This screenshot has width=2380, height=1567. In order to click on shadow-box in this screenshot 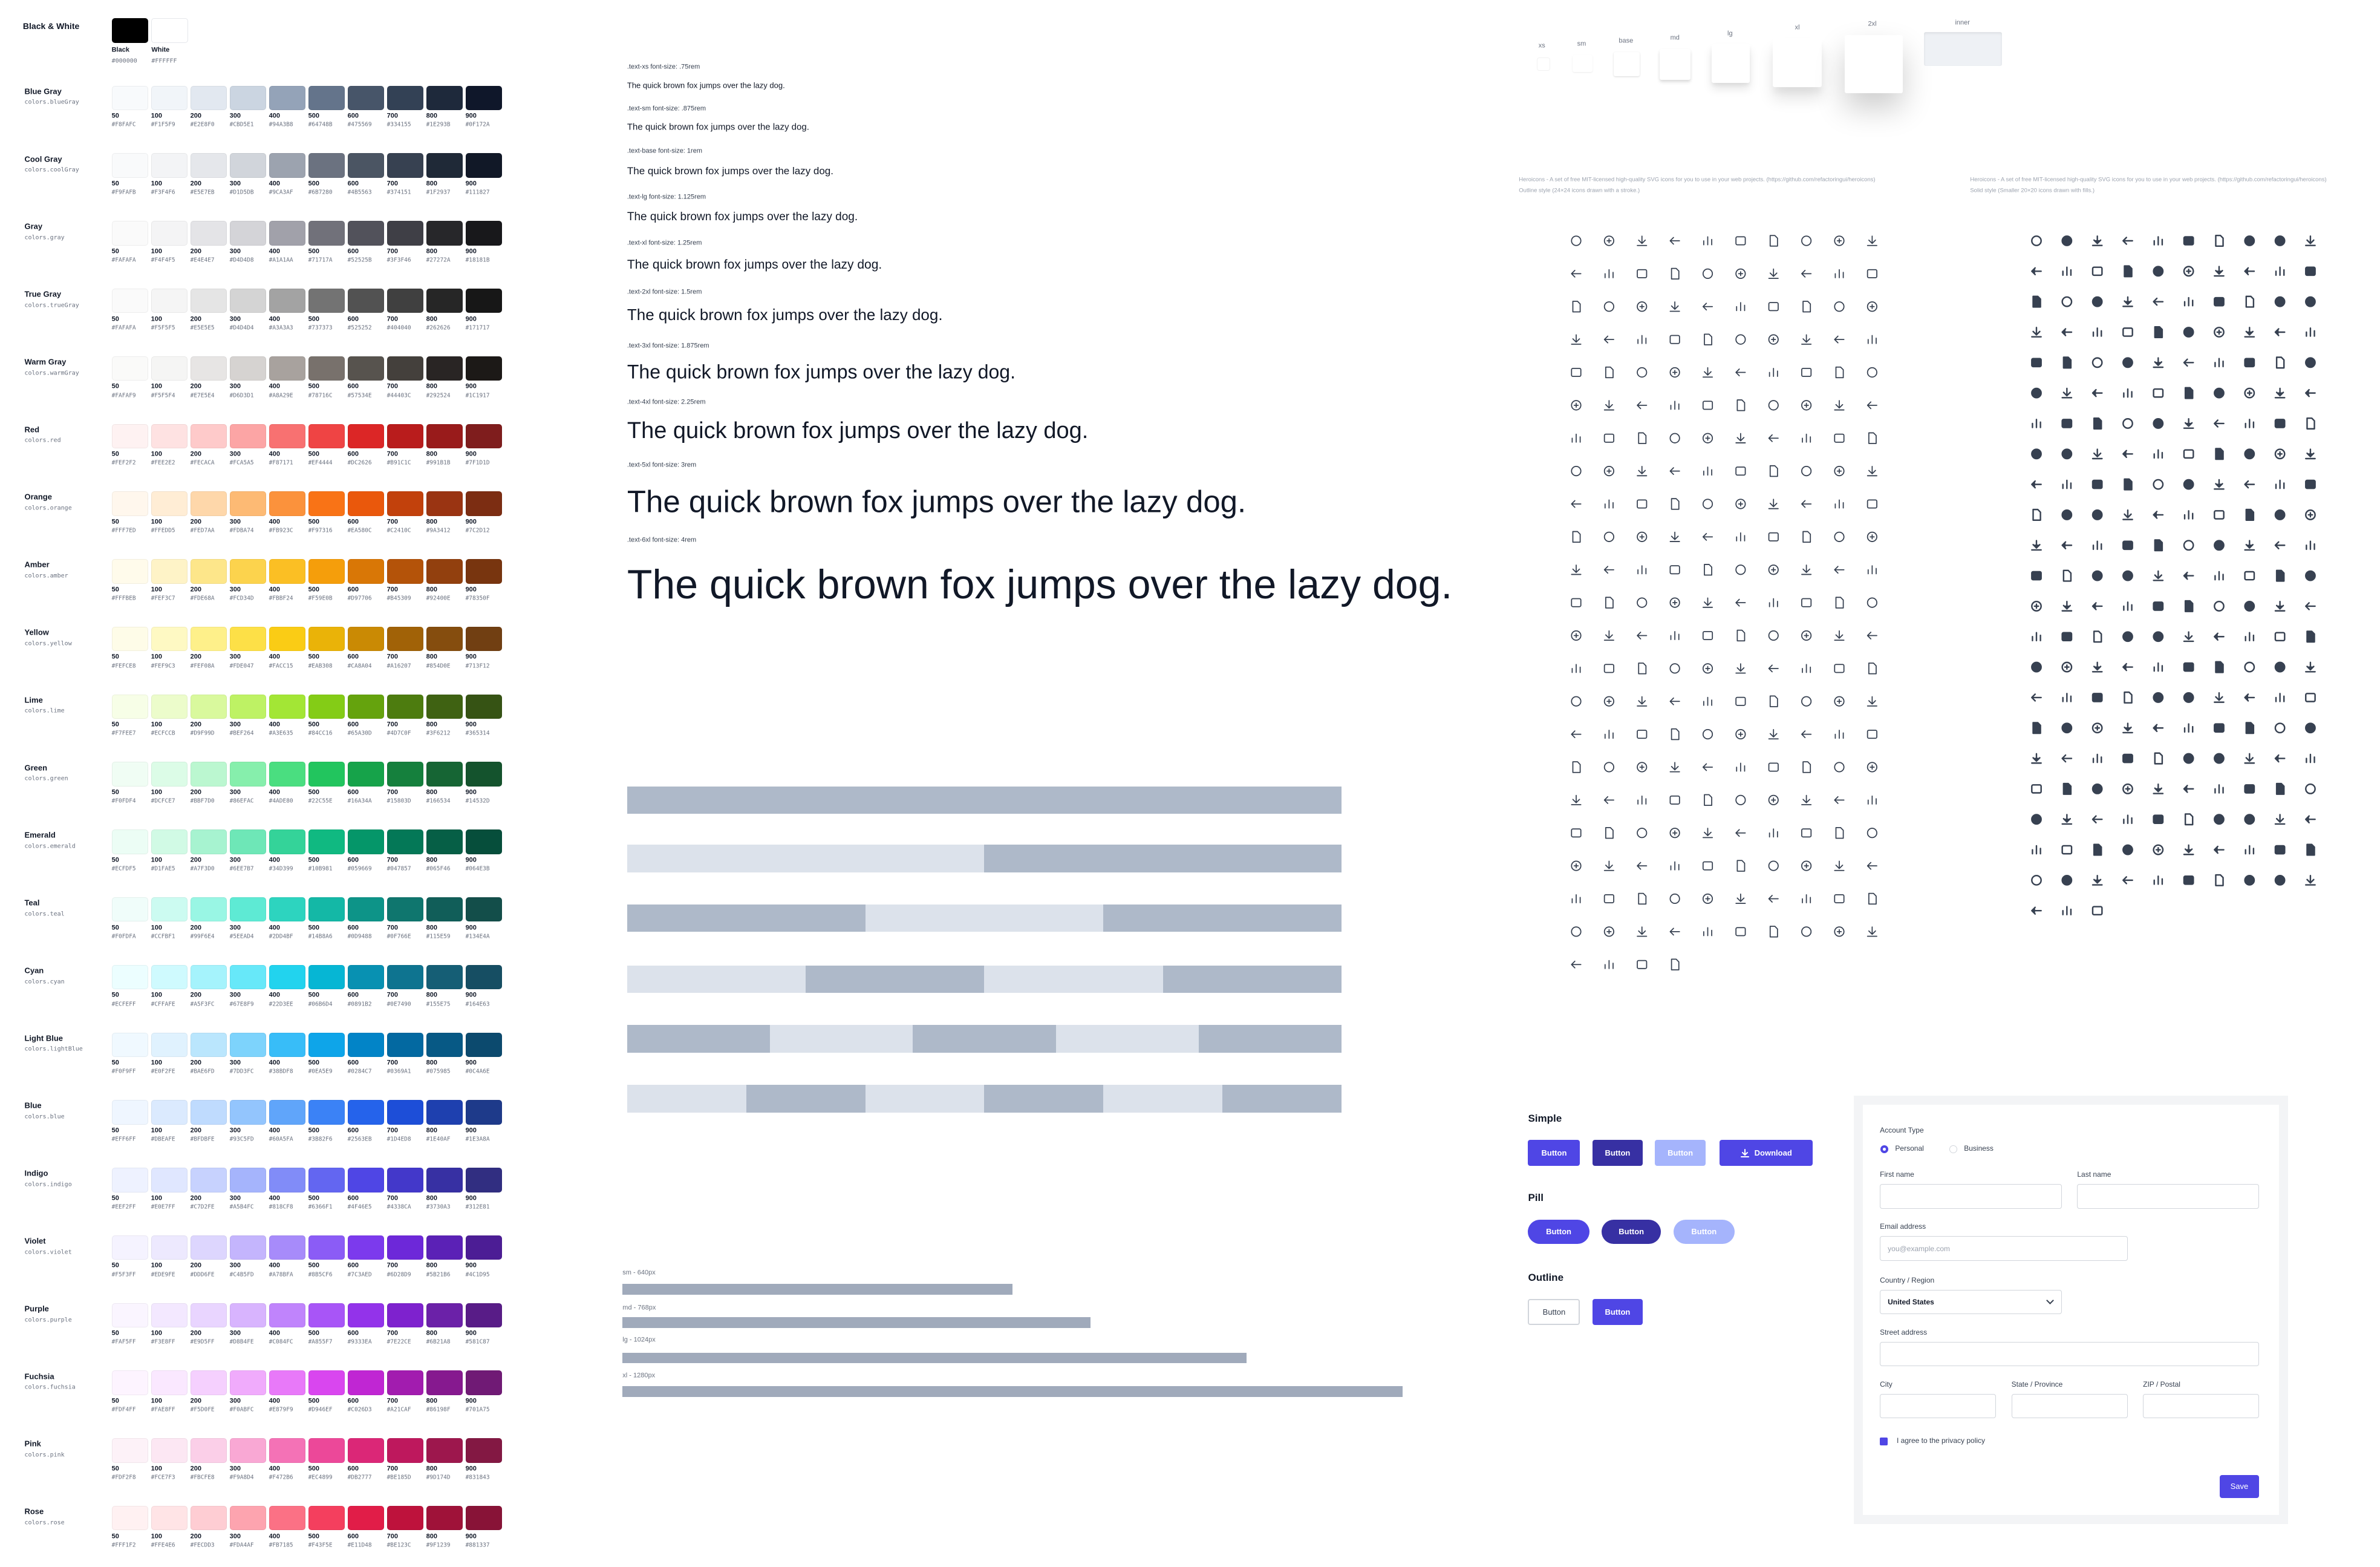, I will do `click(1730, 63)`.